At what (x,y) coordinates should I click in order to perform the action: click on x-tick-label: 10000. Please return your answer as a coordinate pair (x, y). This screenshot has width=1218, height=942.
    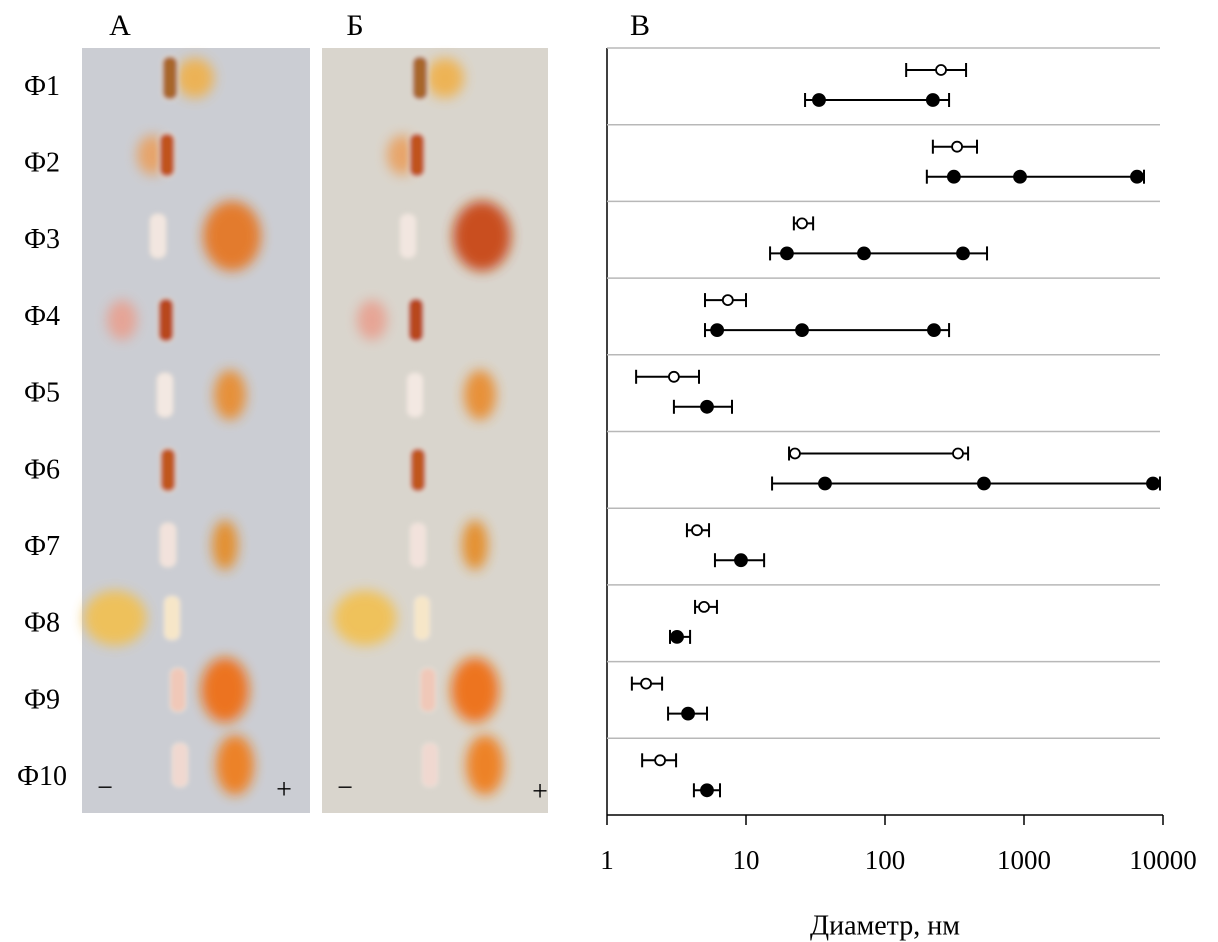
    Looking at the image, I should click on (1163, 860).